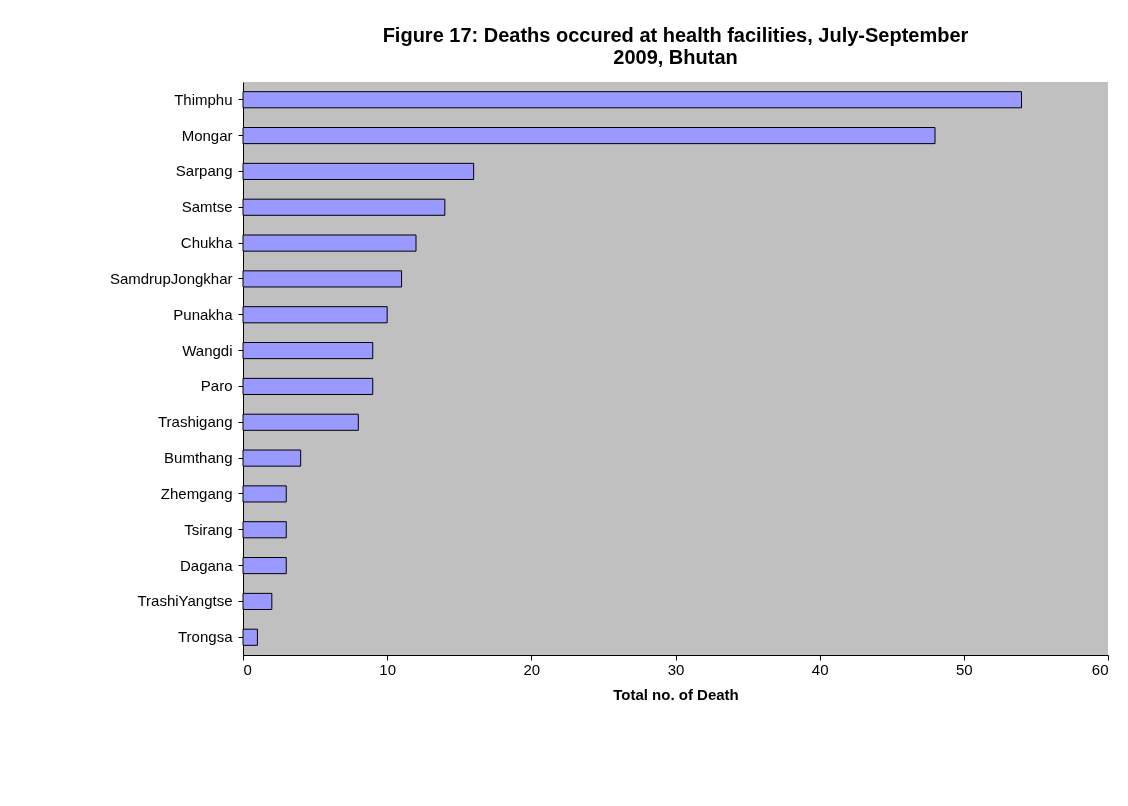  I want to click on x-axis-title: Total no. of Death, so click(676, 694).